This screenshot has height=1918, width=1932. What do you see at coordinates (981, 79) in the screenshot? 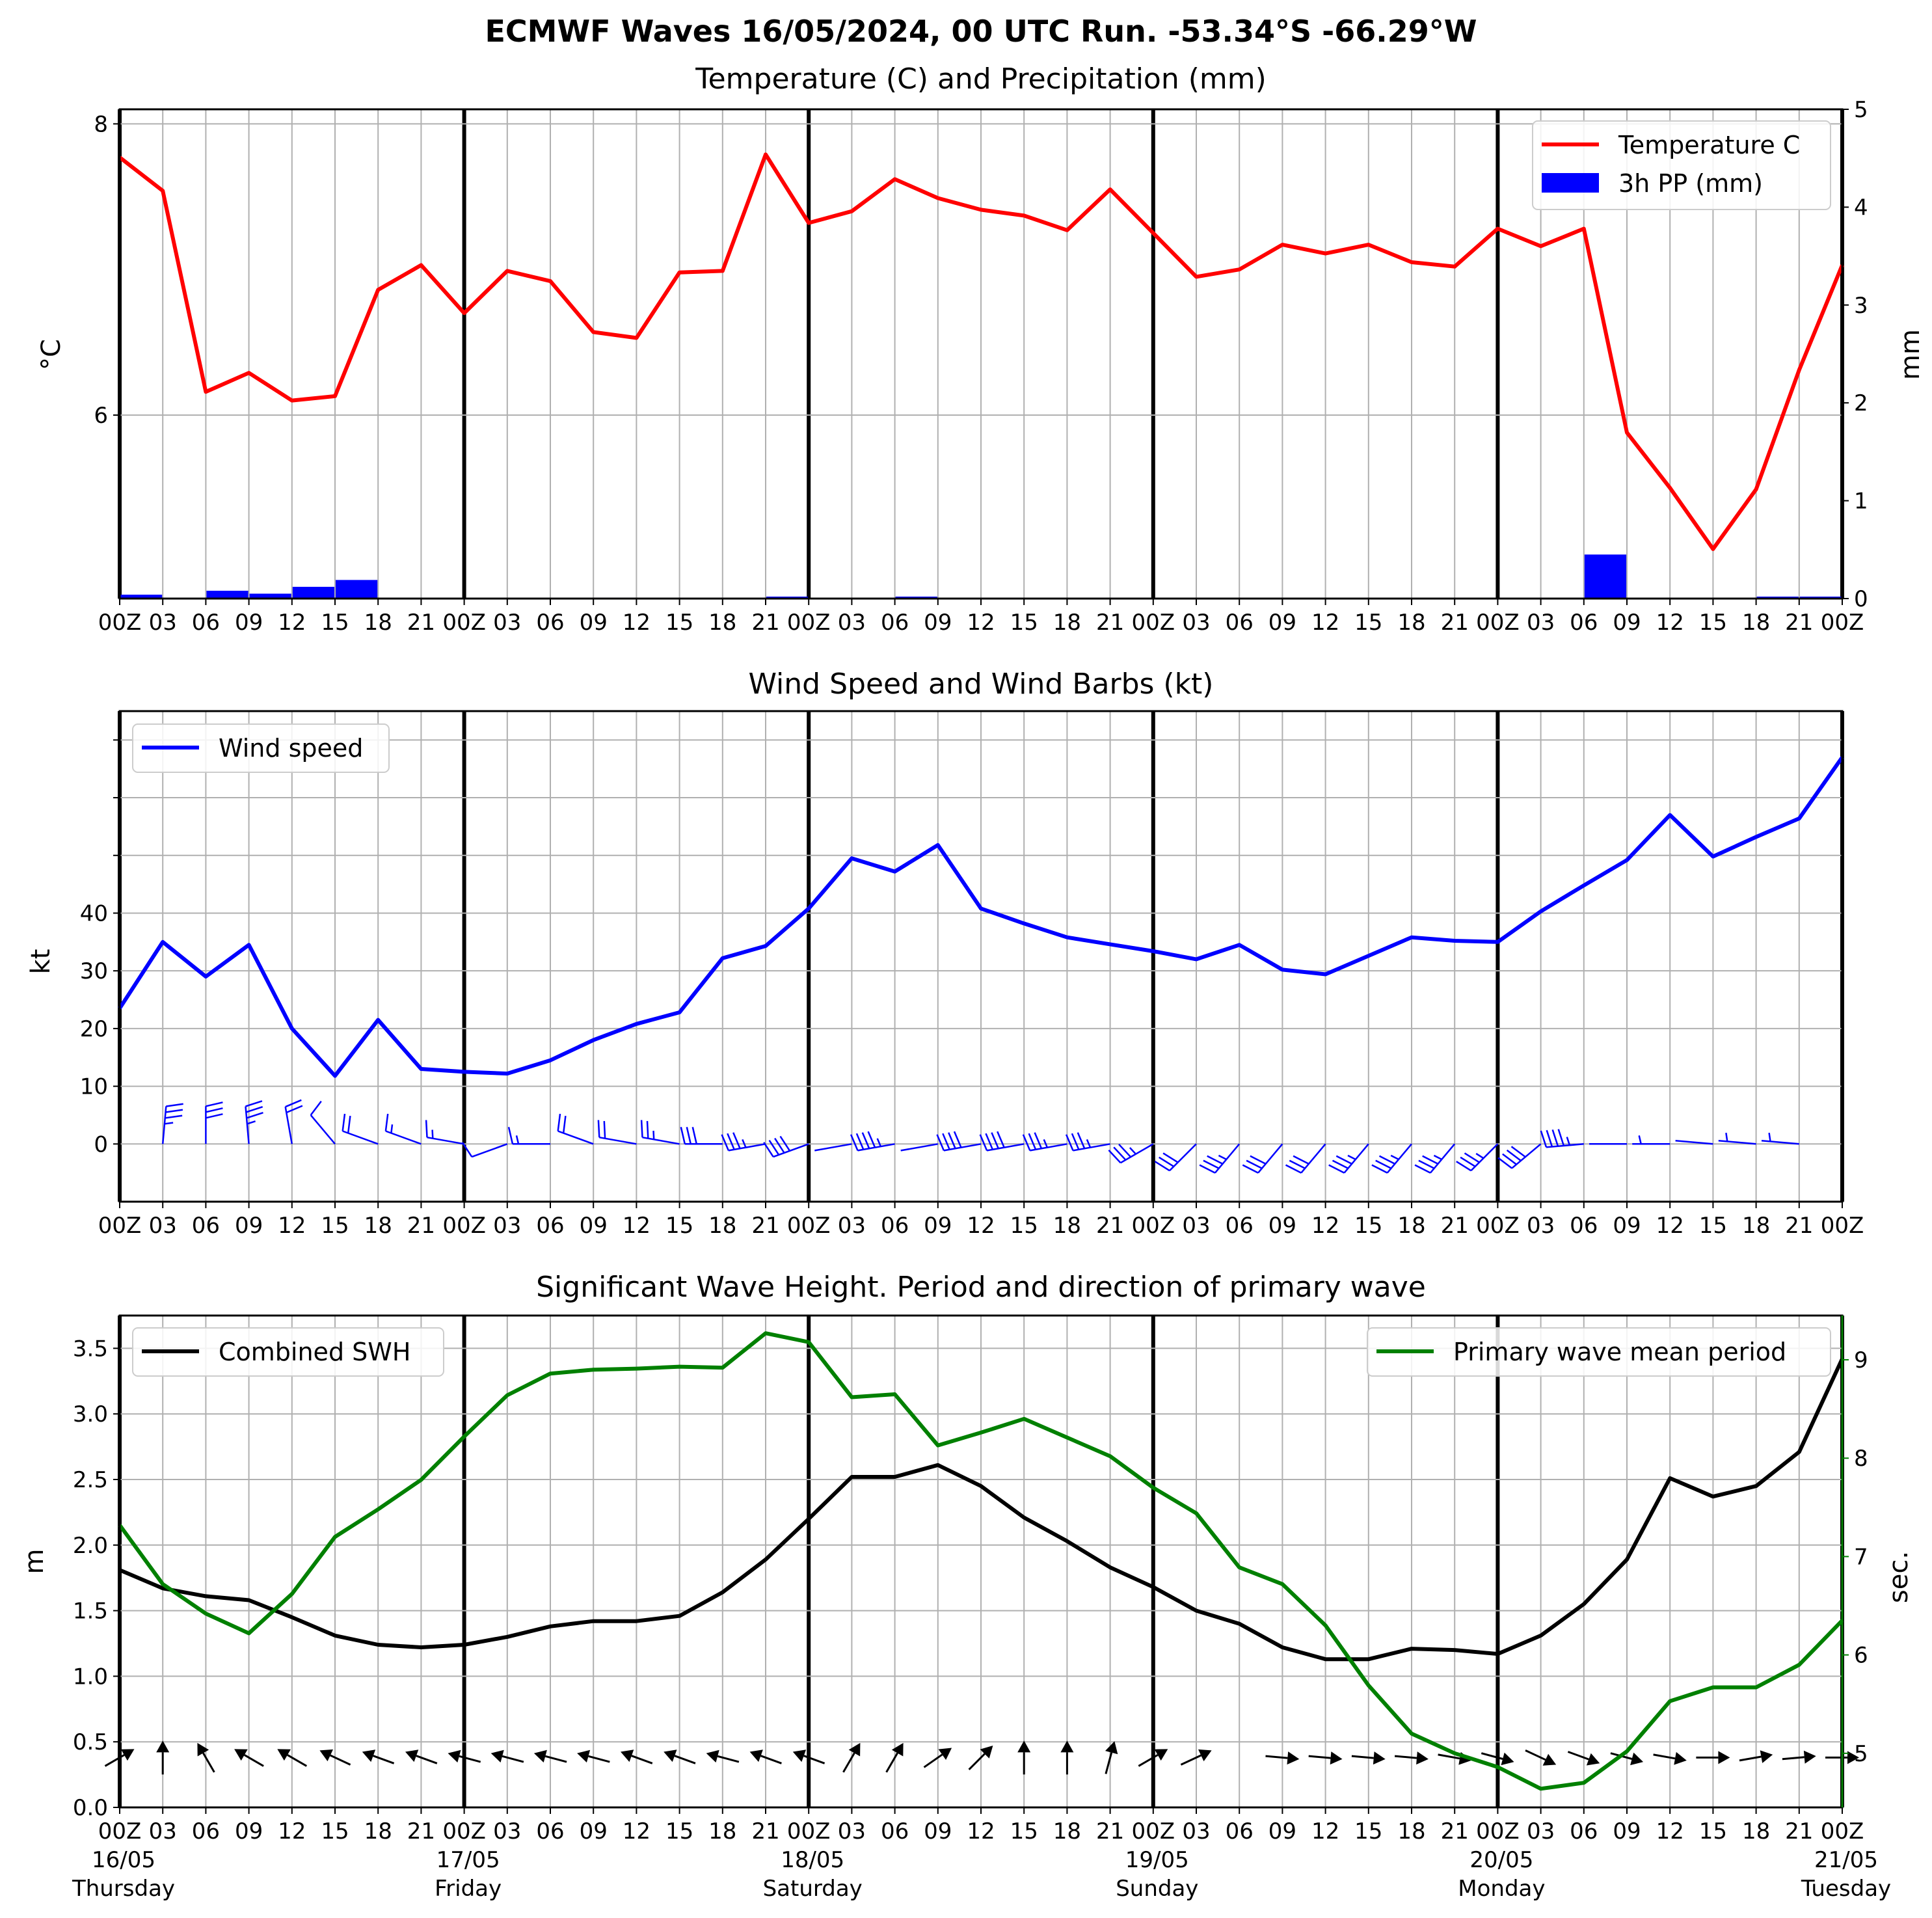
I see `temperature-panel-title: Temperature (C) and Precipitation (mm)` at bounding box center [981, 79].